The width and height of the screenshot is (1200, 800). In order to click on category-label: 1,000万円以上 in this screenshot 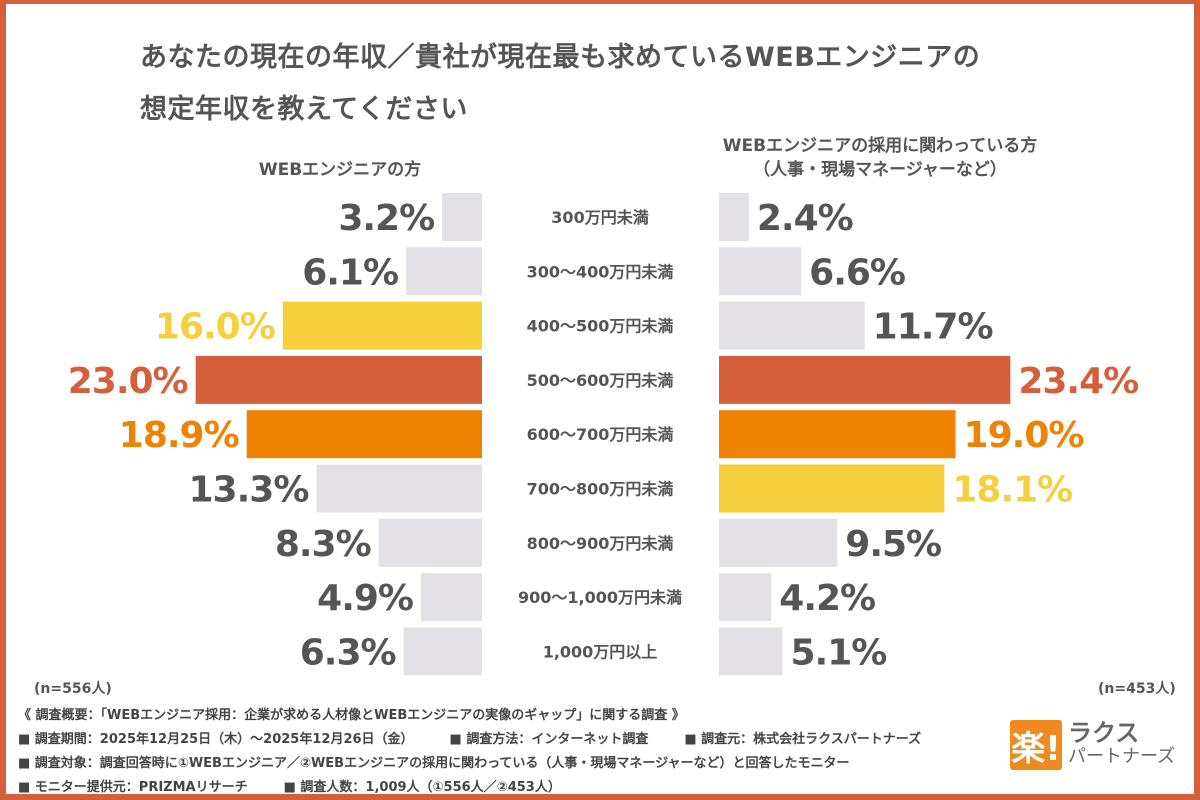, I will do `click(600, 651)`.